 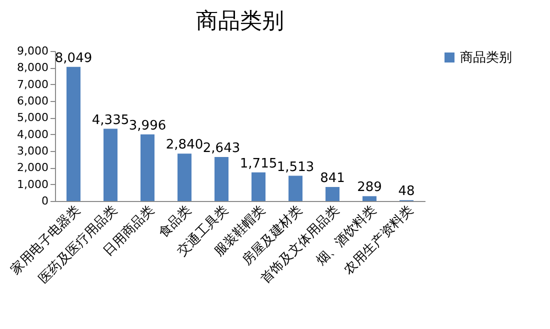 What do you see at coordinates (32, 67) in the screenshot?
I see `y-tick-label: 8,000` at bounding box center [32, 67].